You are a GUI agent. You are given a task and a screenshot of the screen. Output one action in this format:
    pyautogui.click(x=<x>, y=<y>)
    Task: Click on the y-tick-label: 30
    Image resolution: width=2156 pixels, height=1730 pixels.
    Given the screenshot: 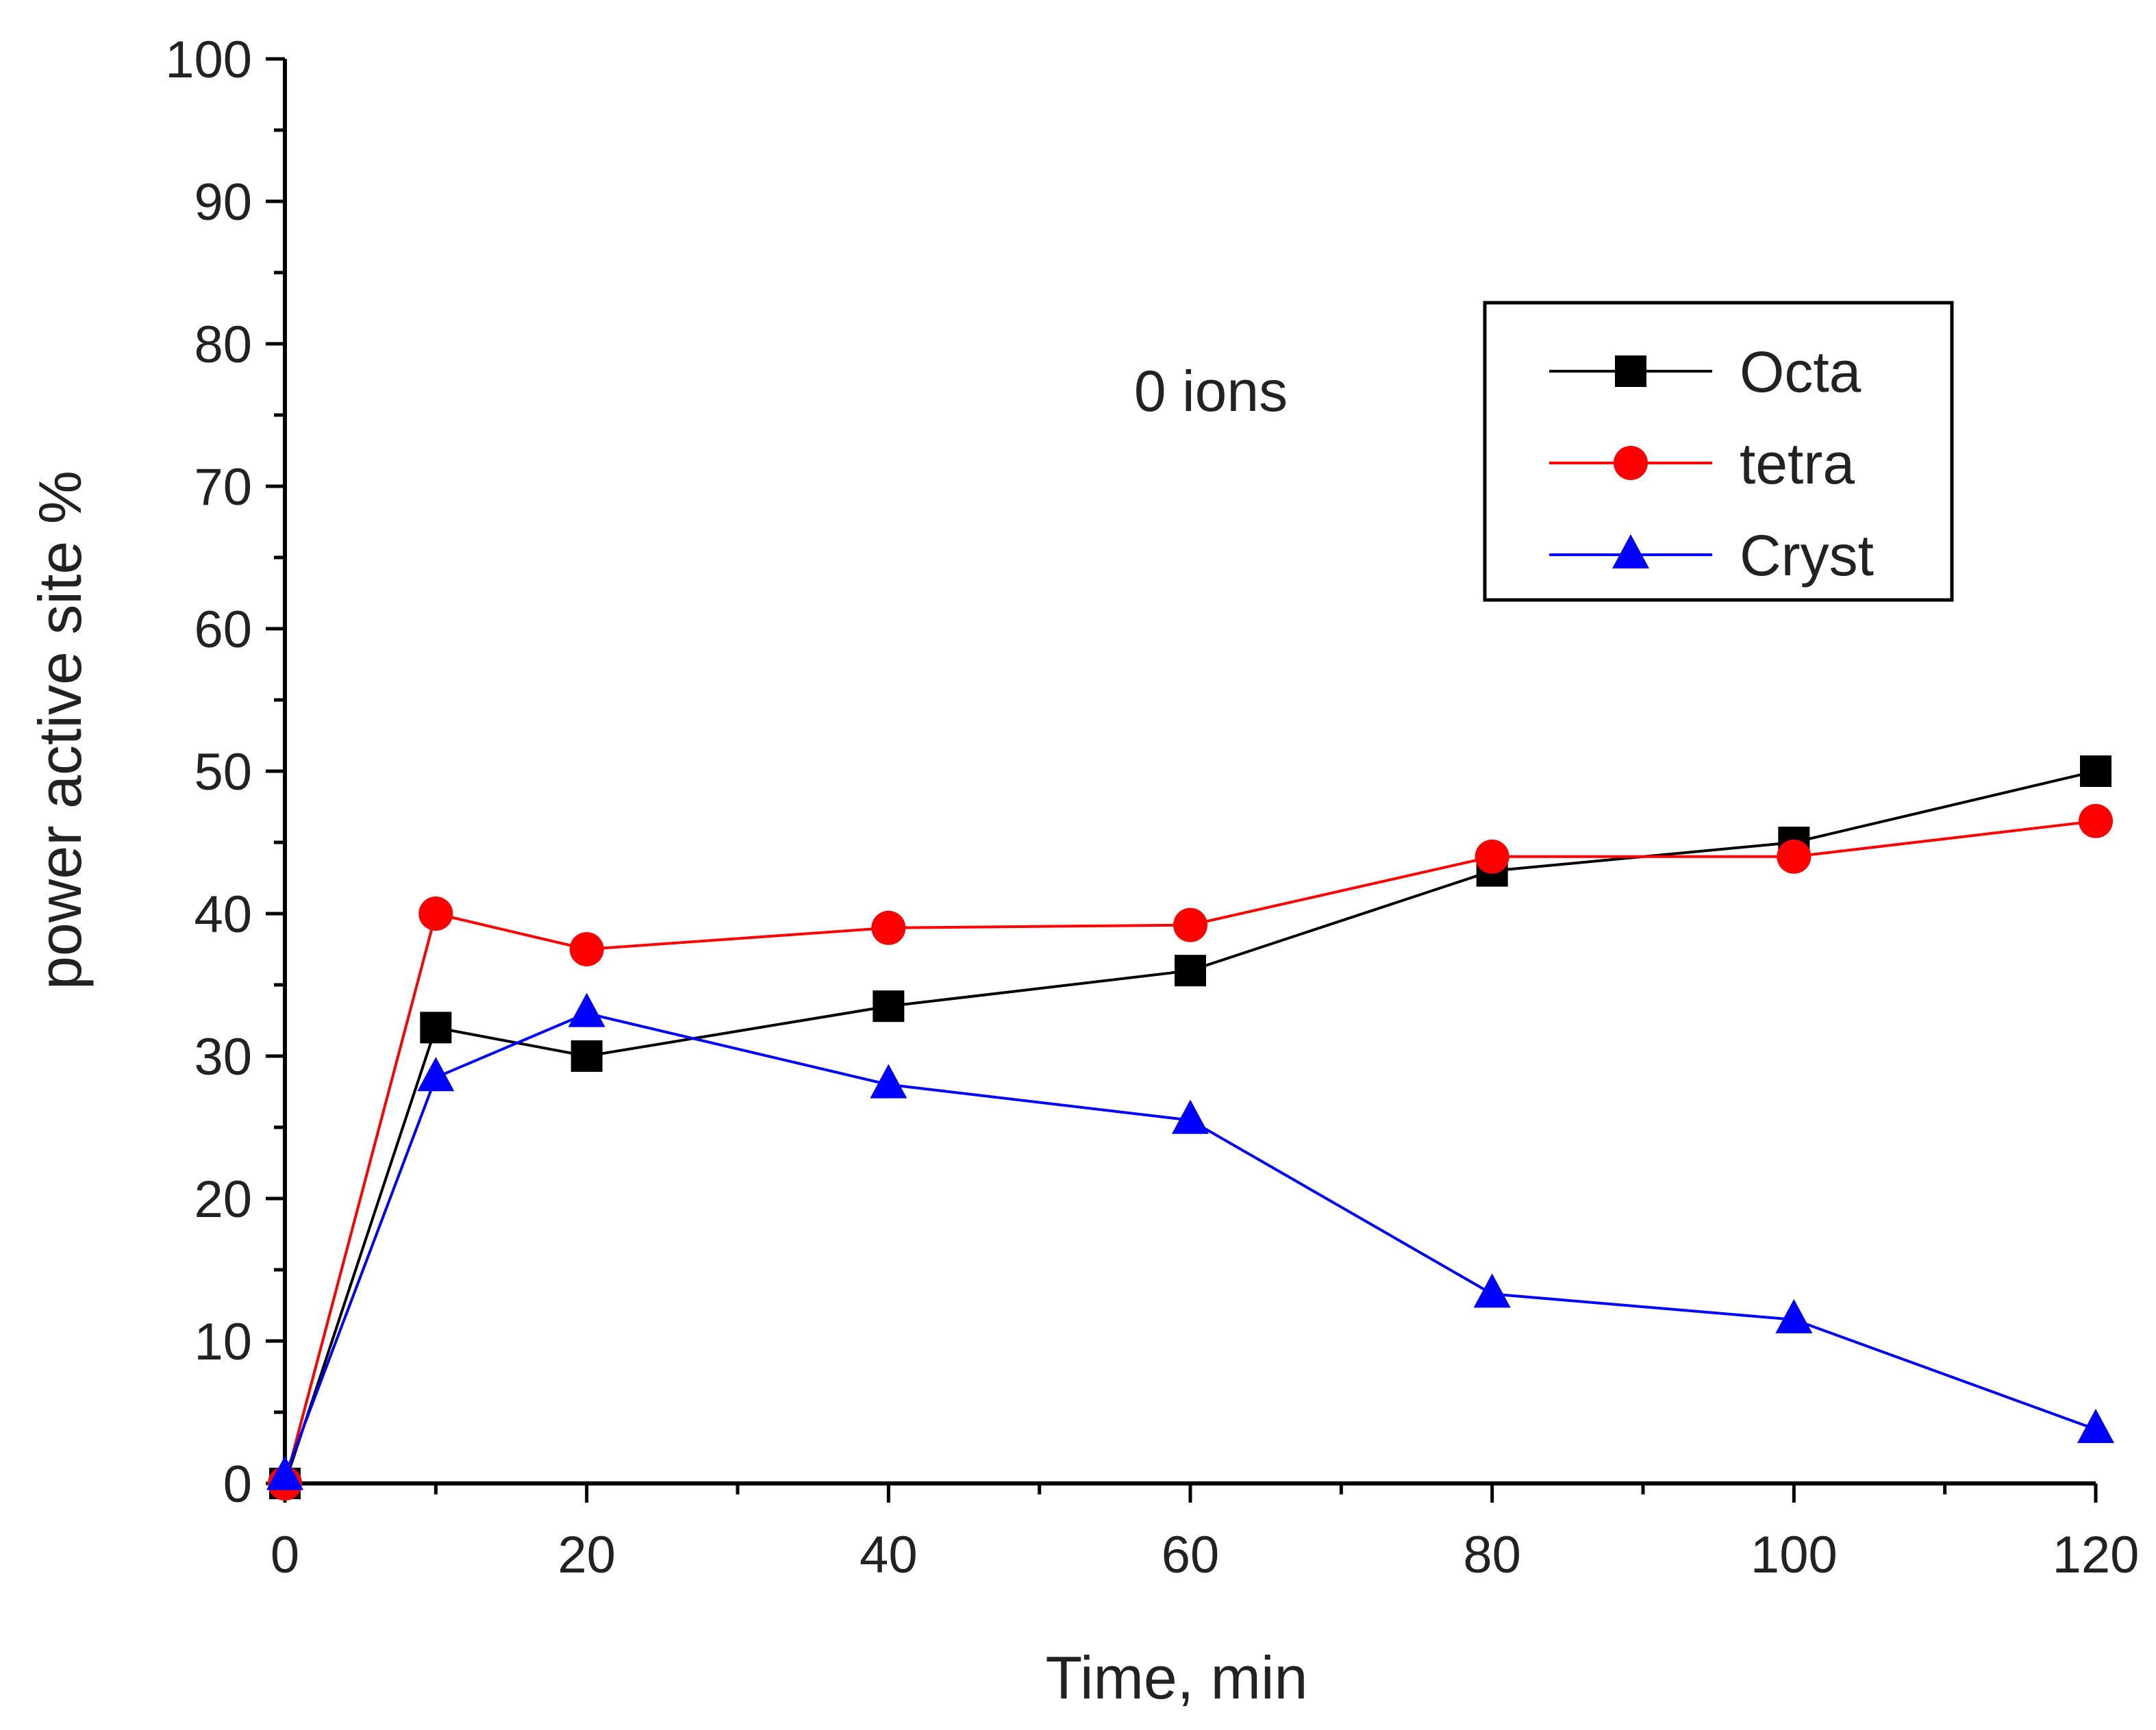 What is the action you would take?
    pyautogui.click(x=223, y=1057)
    